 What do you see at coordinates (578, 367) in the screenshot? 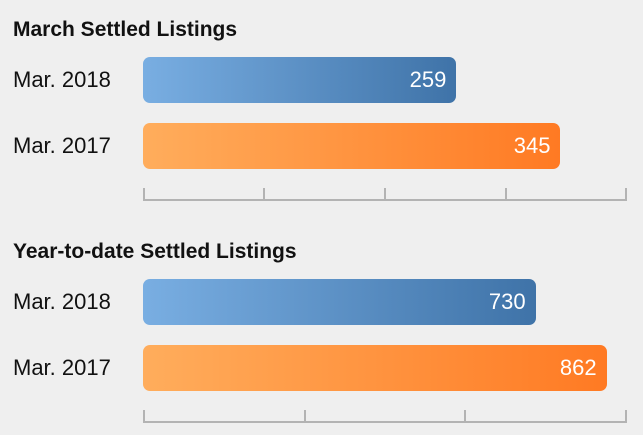
I see `bar-value-label-2017: 862` at bounding box center [578, 367].